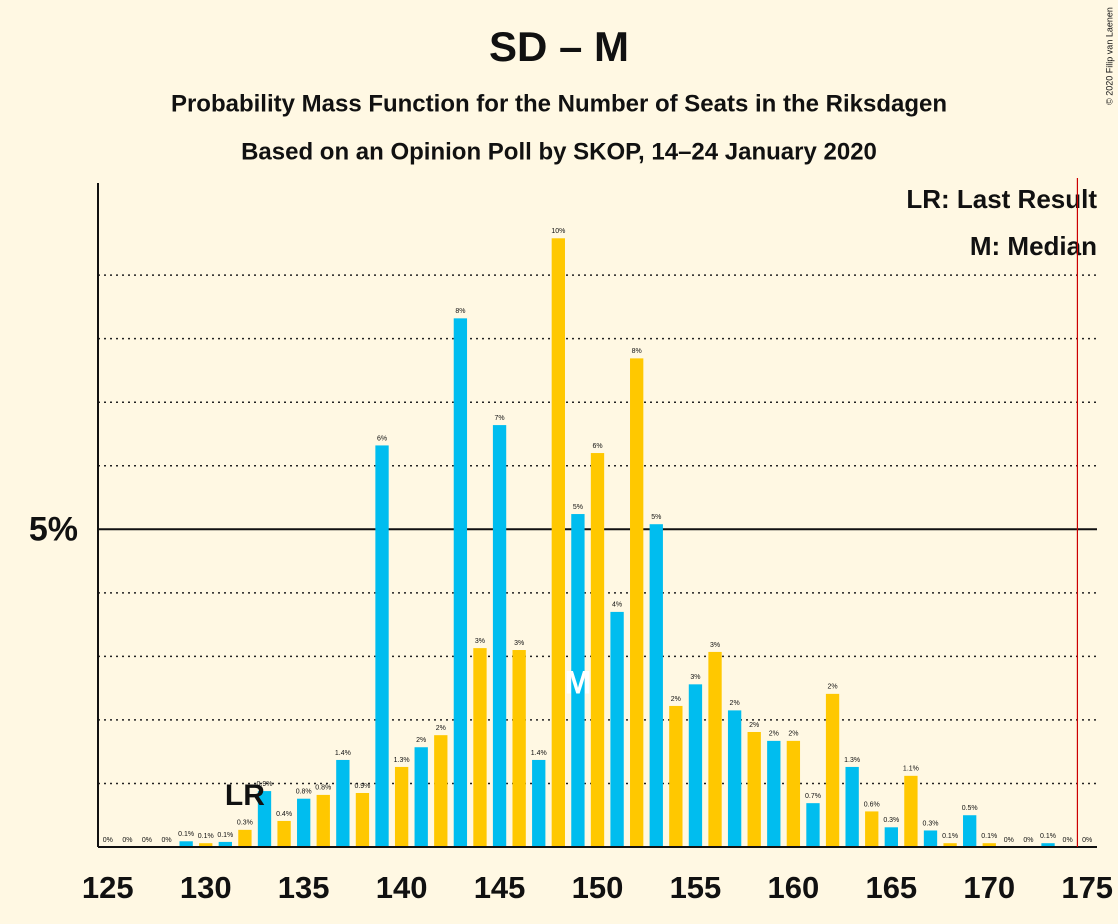  I want to click on value-label: 0.7%, so click(813, 796).